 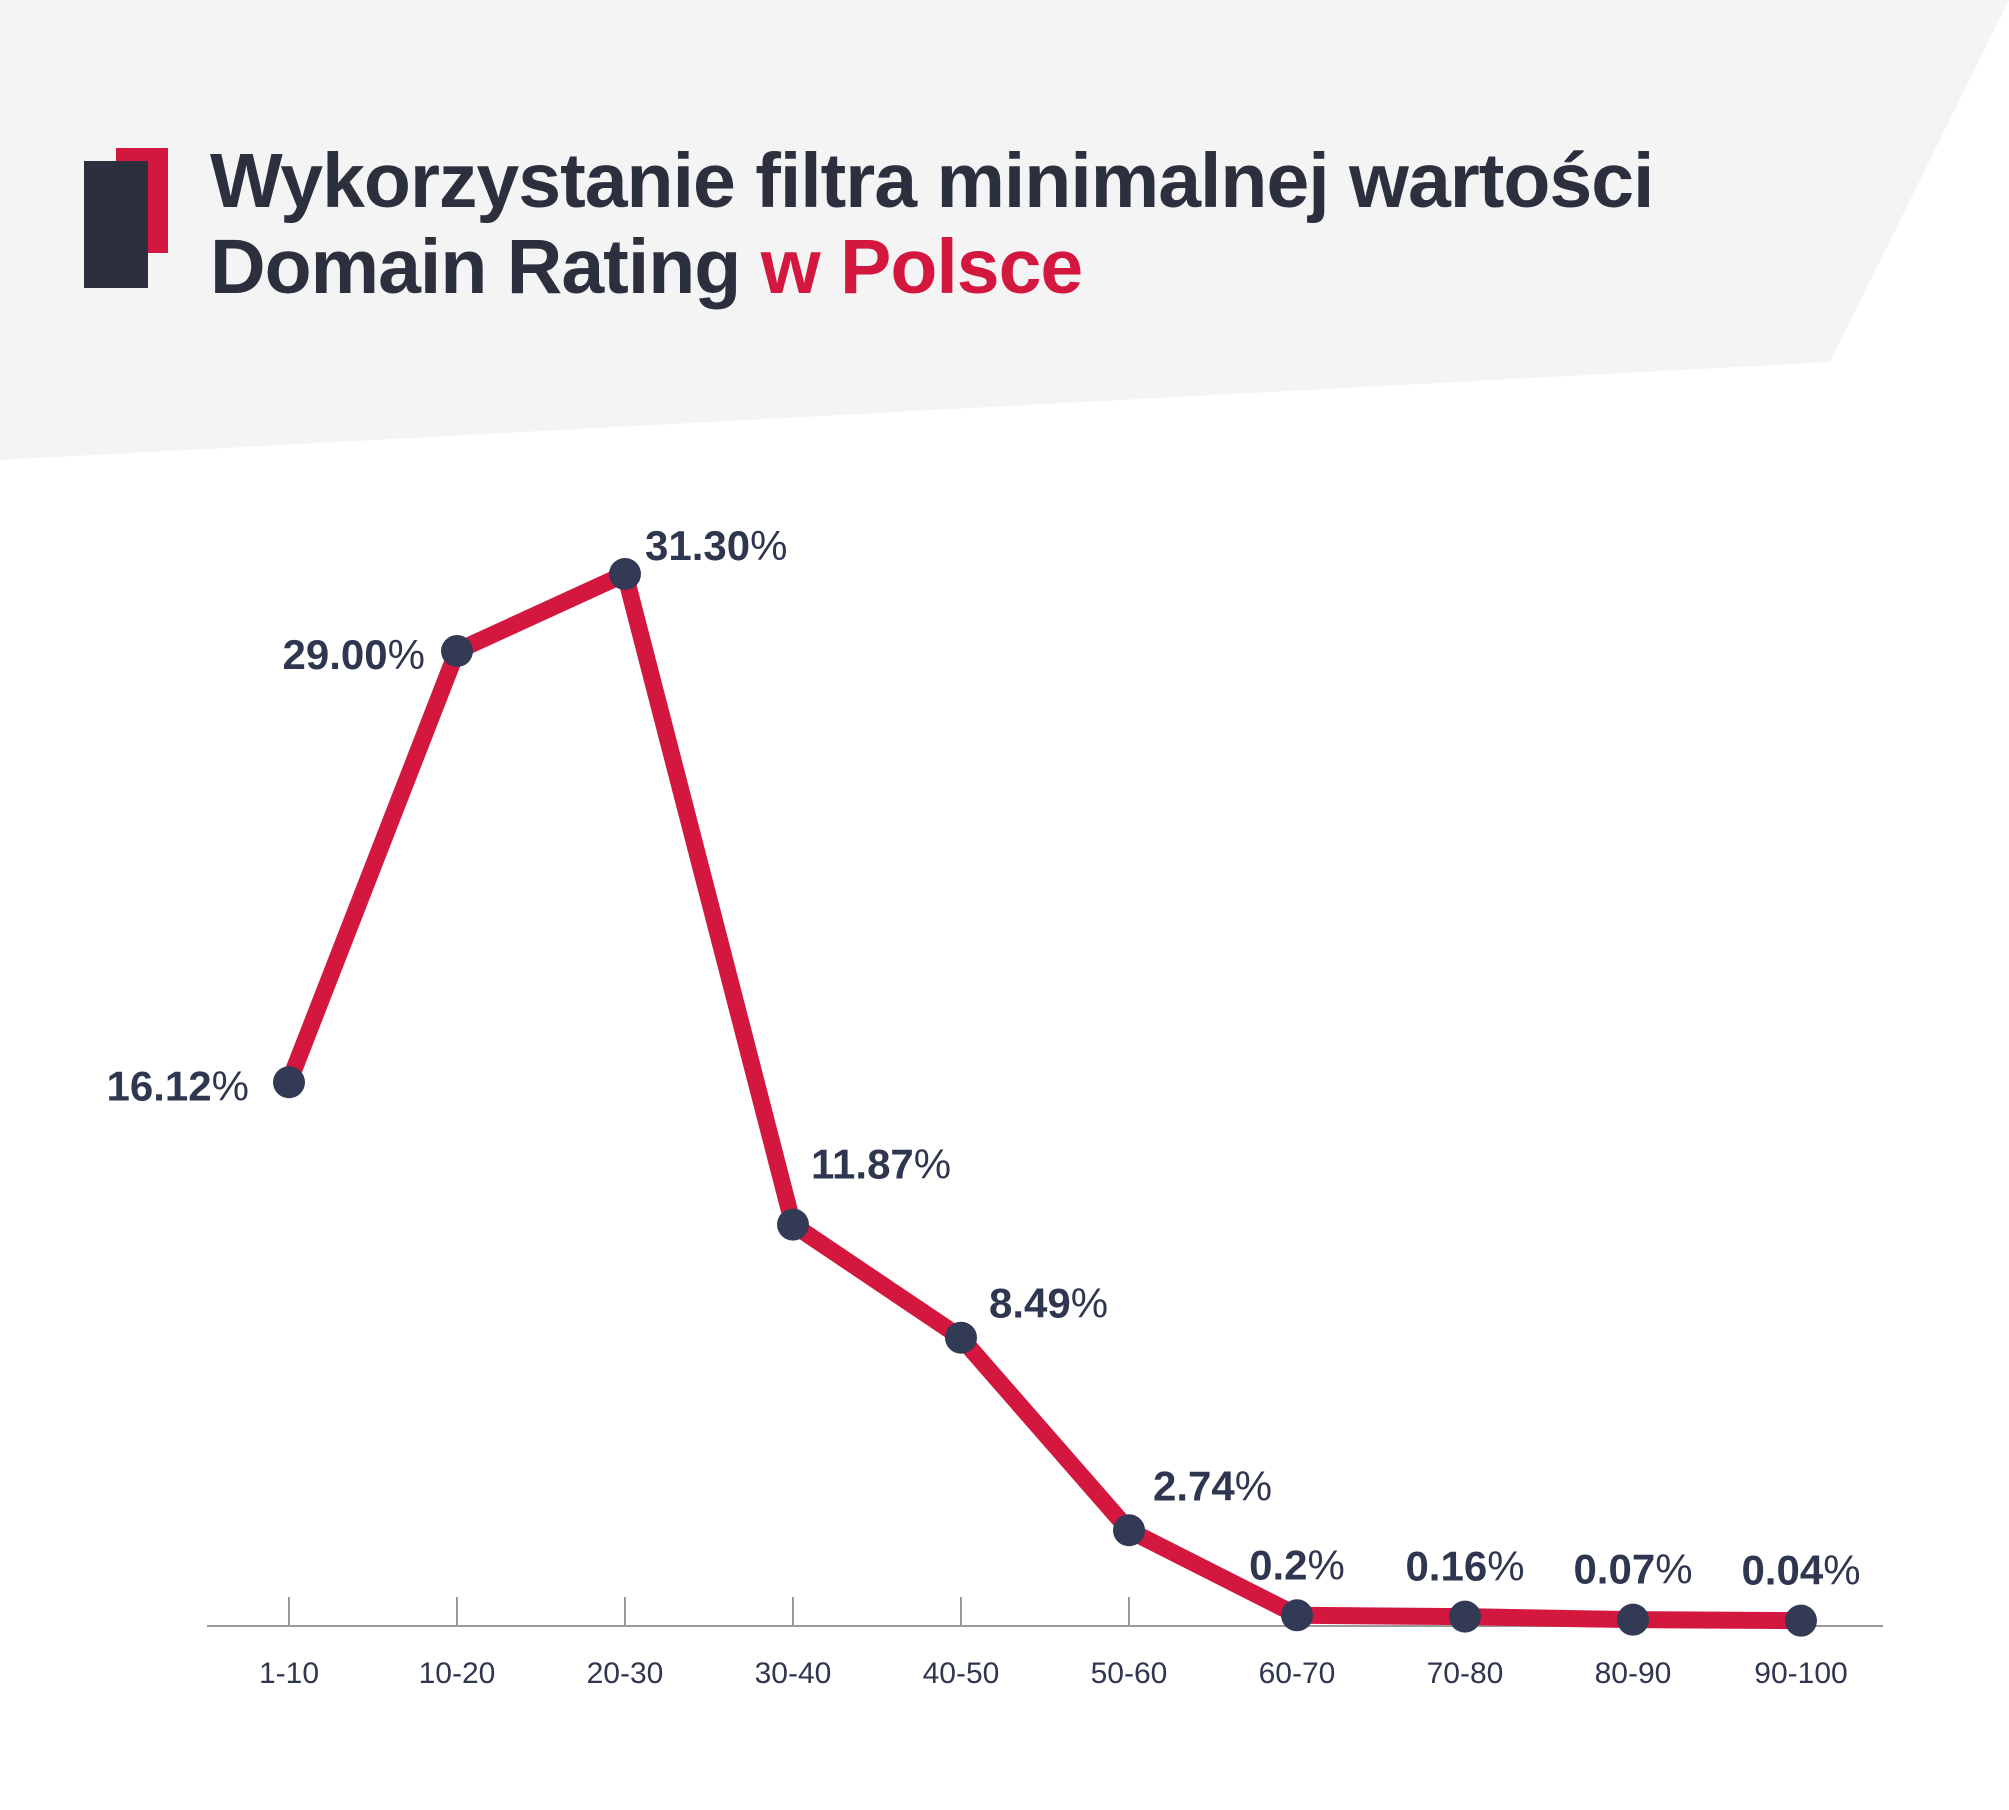 I want to click on x-tick-label: 60-70, so click(x=1297, y=1673).